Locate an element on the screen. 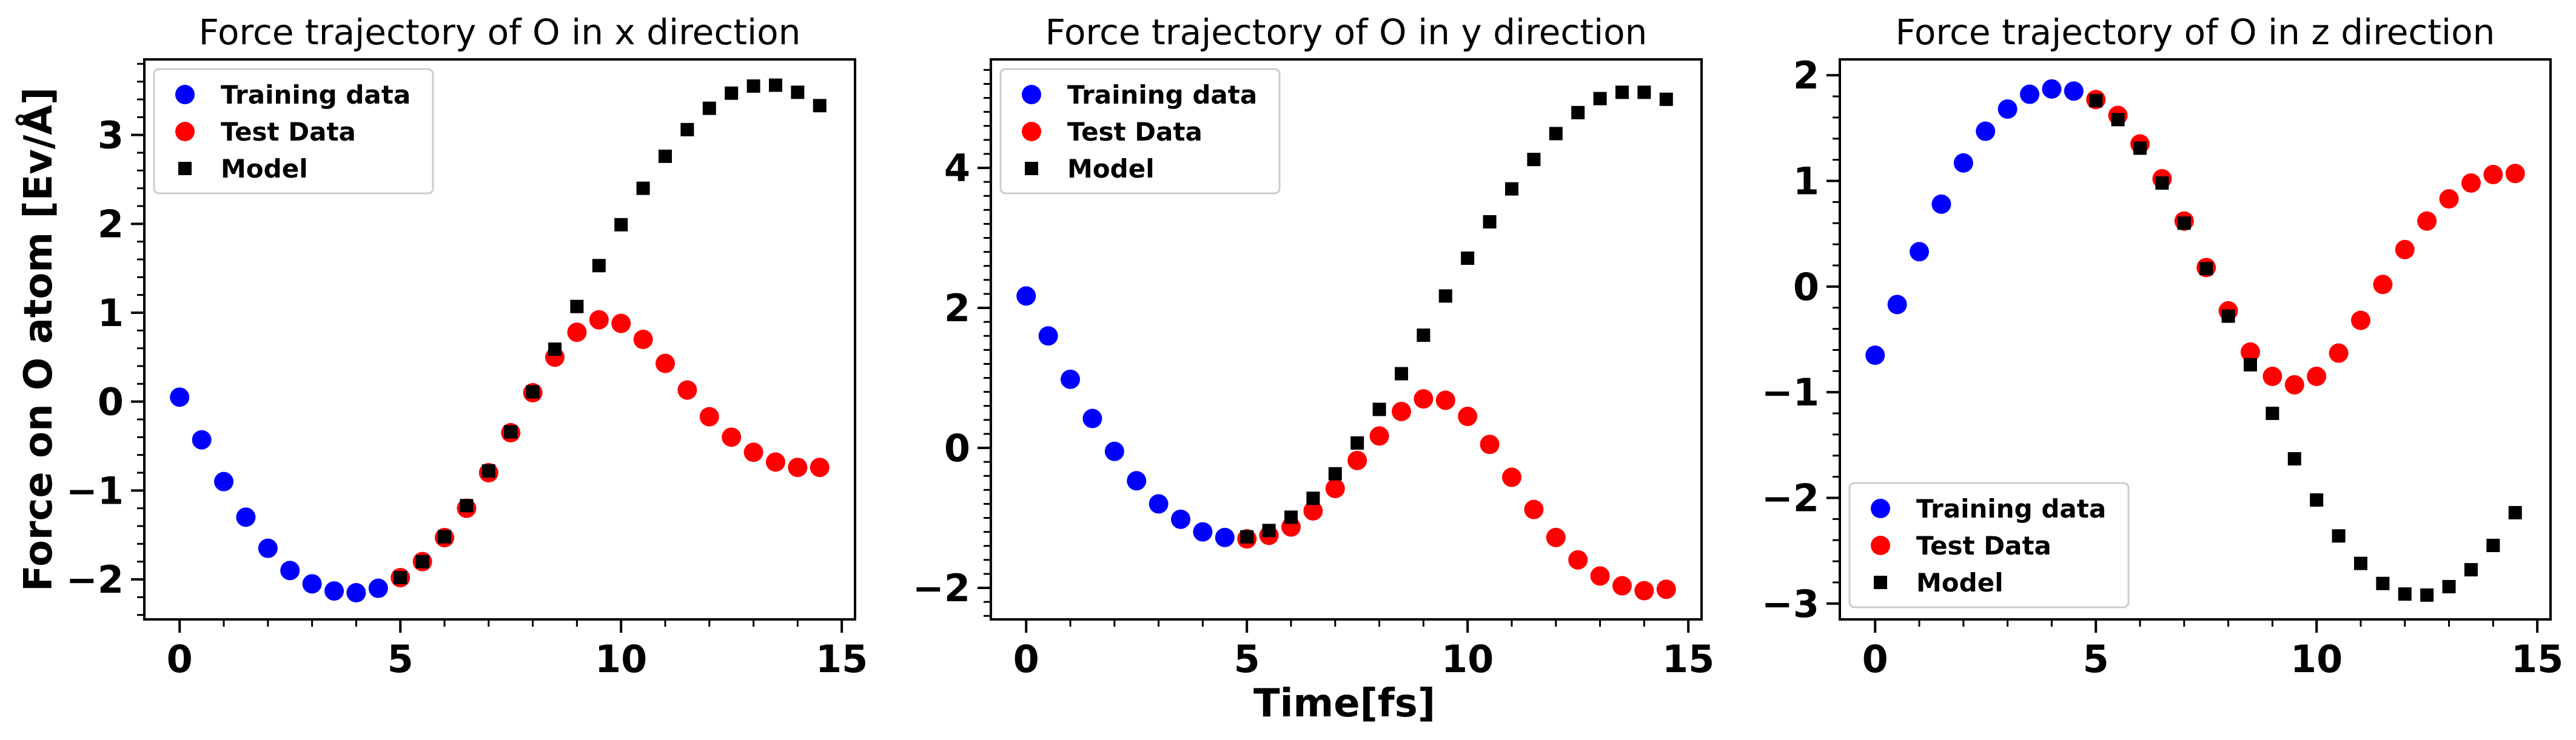 This screenshot has height=740, width=2576. y-tick-label: −3 is located at coordinates (1790, 604).